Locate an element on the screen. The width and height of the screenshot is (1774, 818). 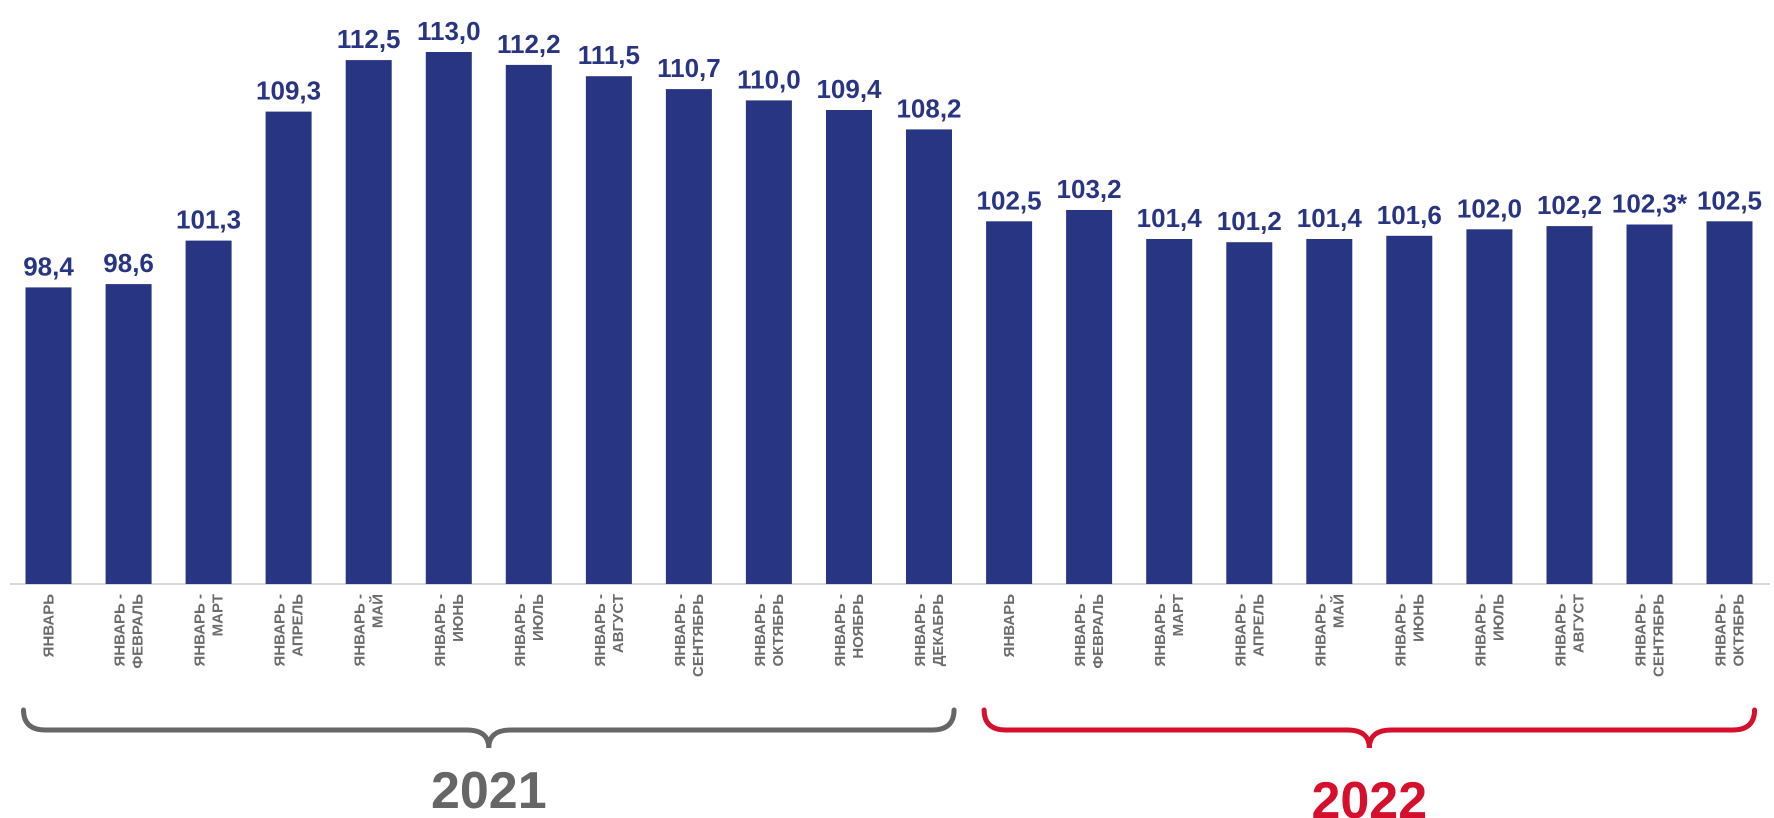
tick-label-2: ЯНВАРЬ -ФЕВРАЛЬ is located at coordinates (129, 631).